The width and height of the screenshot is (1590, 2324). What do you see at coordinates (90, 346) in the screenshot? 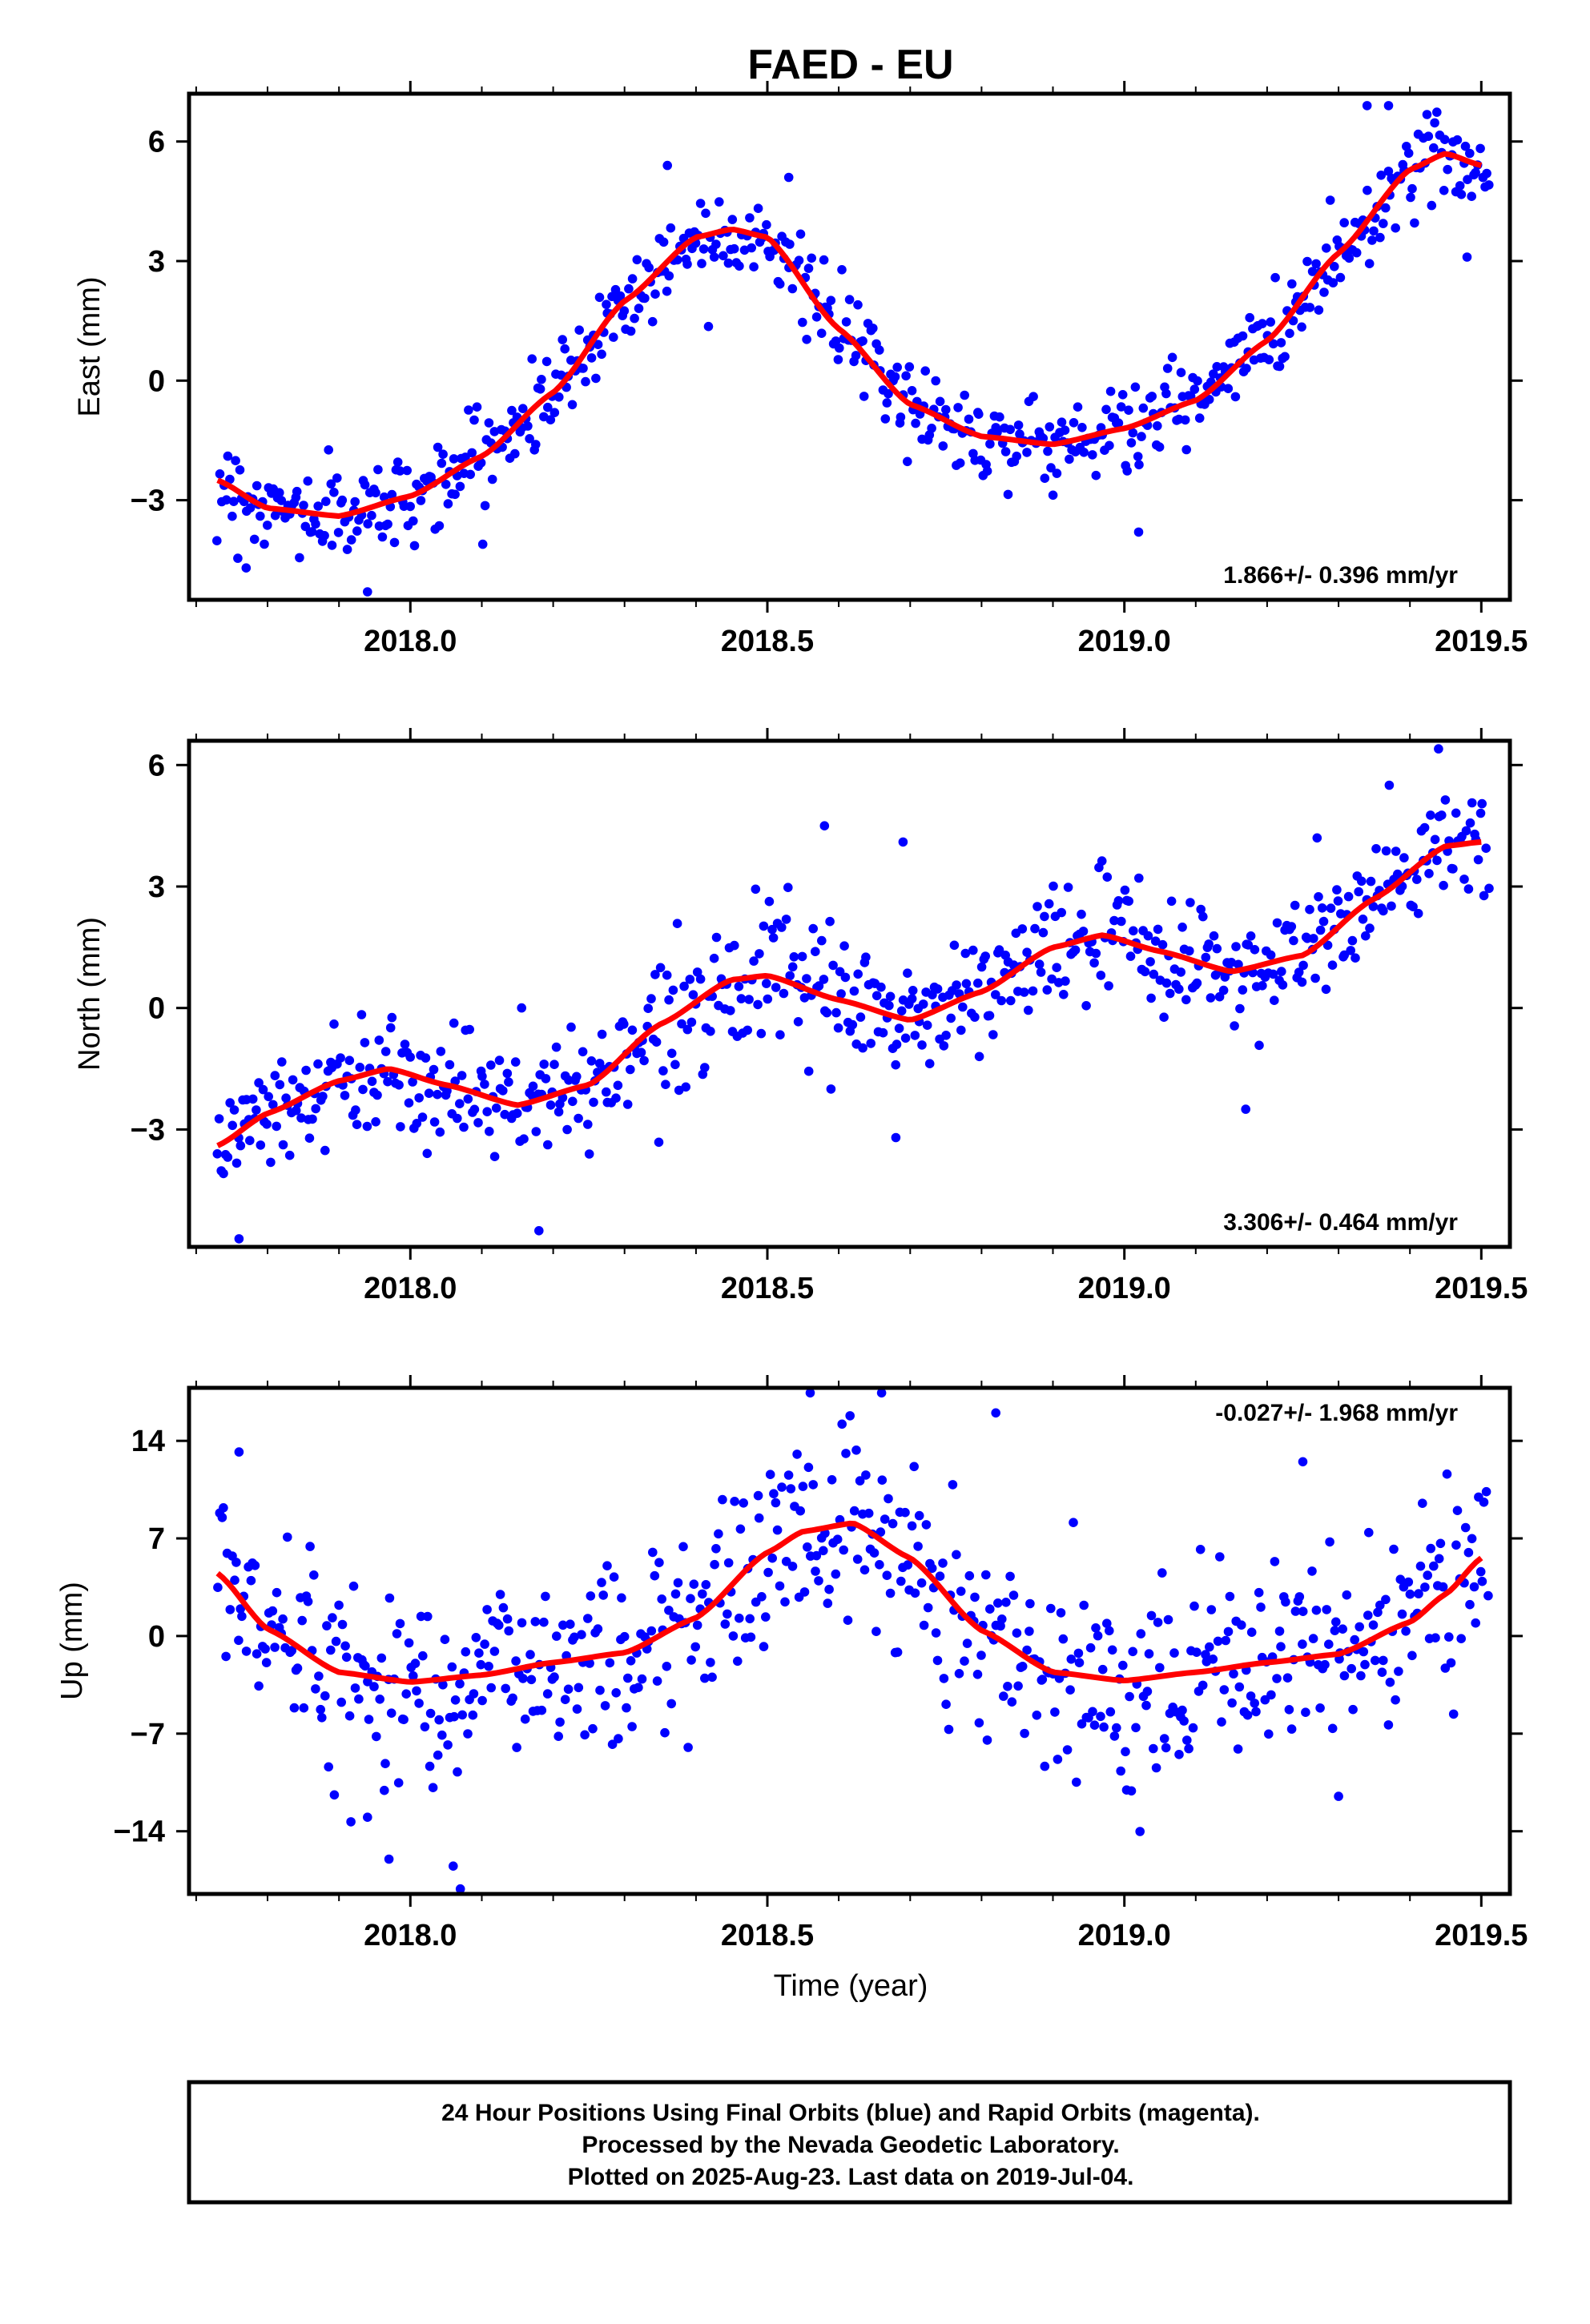
I see `east-ylabel: East (mm)` at bounding box center [90, 346].